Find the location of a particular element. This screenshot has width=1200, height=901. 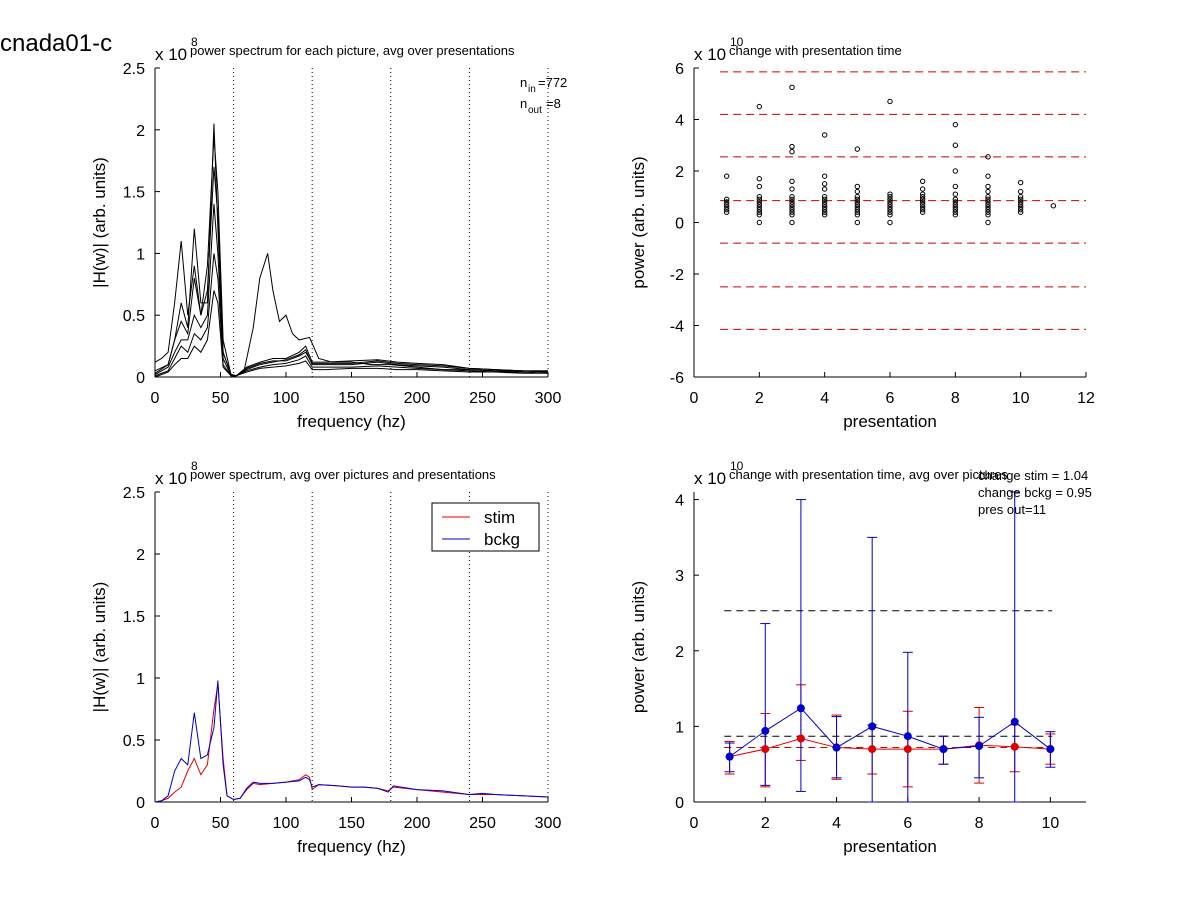

y-tick-label: 0.5 is located at coordinates (134, 741).